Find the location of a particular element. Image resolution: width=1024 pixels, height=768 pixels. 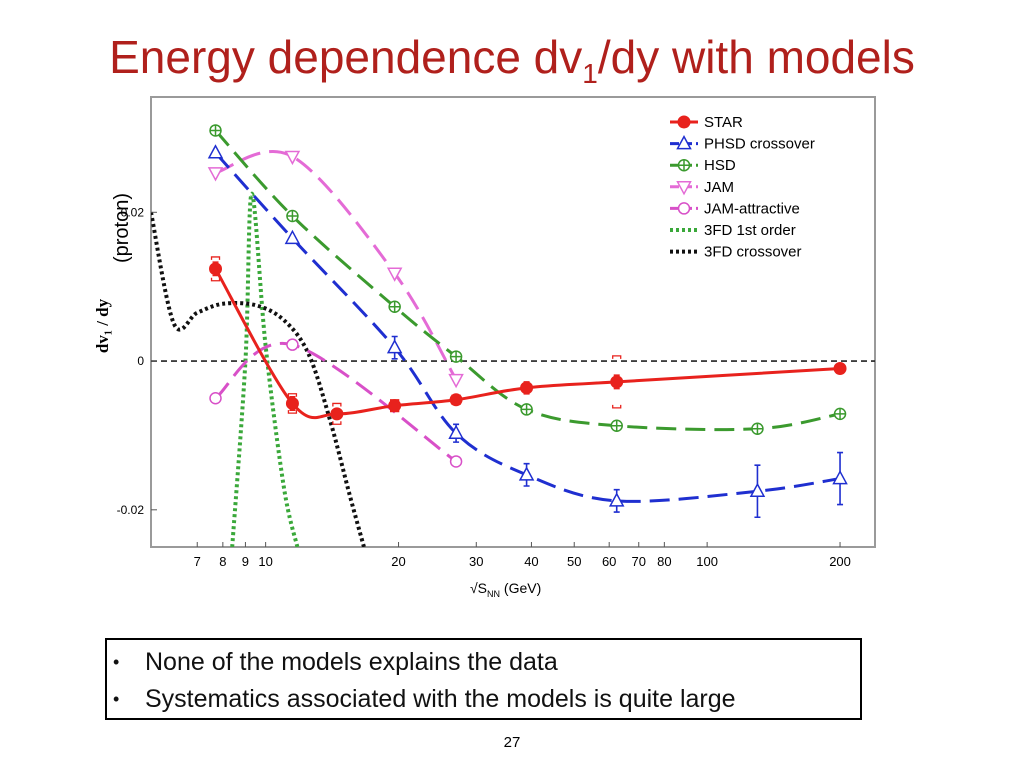

legend-label: PHSD crossover is located at coordinates (759, 144).